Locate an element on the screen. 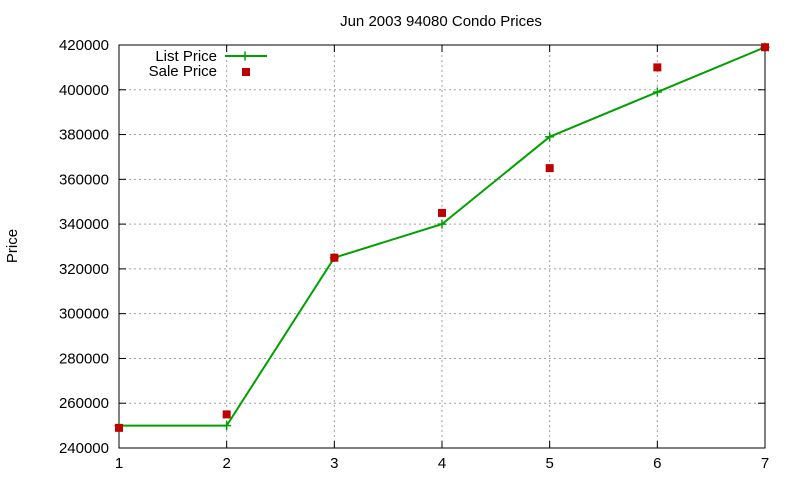 Image resolution: width=800 pixels, height=480 pixels. legend-marker-list-price is located at coordinates (245, 56).